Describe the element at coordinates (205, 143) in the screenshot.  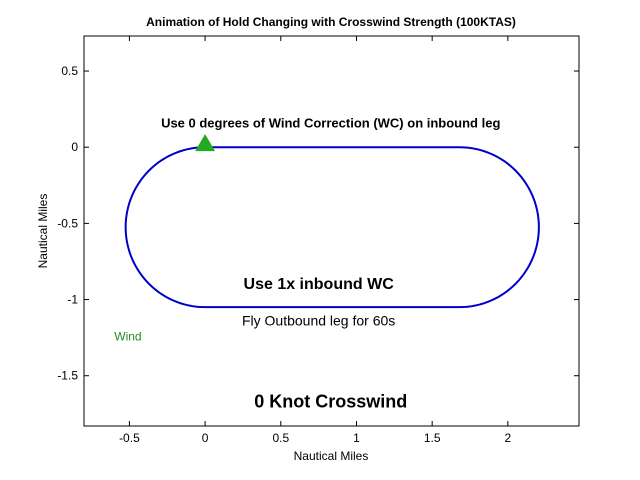
I see `aircraft-triangle-marker` at that location.